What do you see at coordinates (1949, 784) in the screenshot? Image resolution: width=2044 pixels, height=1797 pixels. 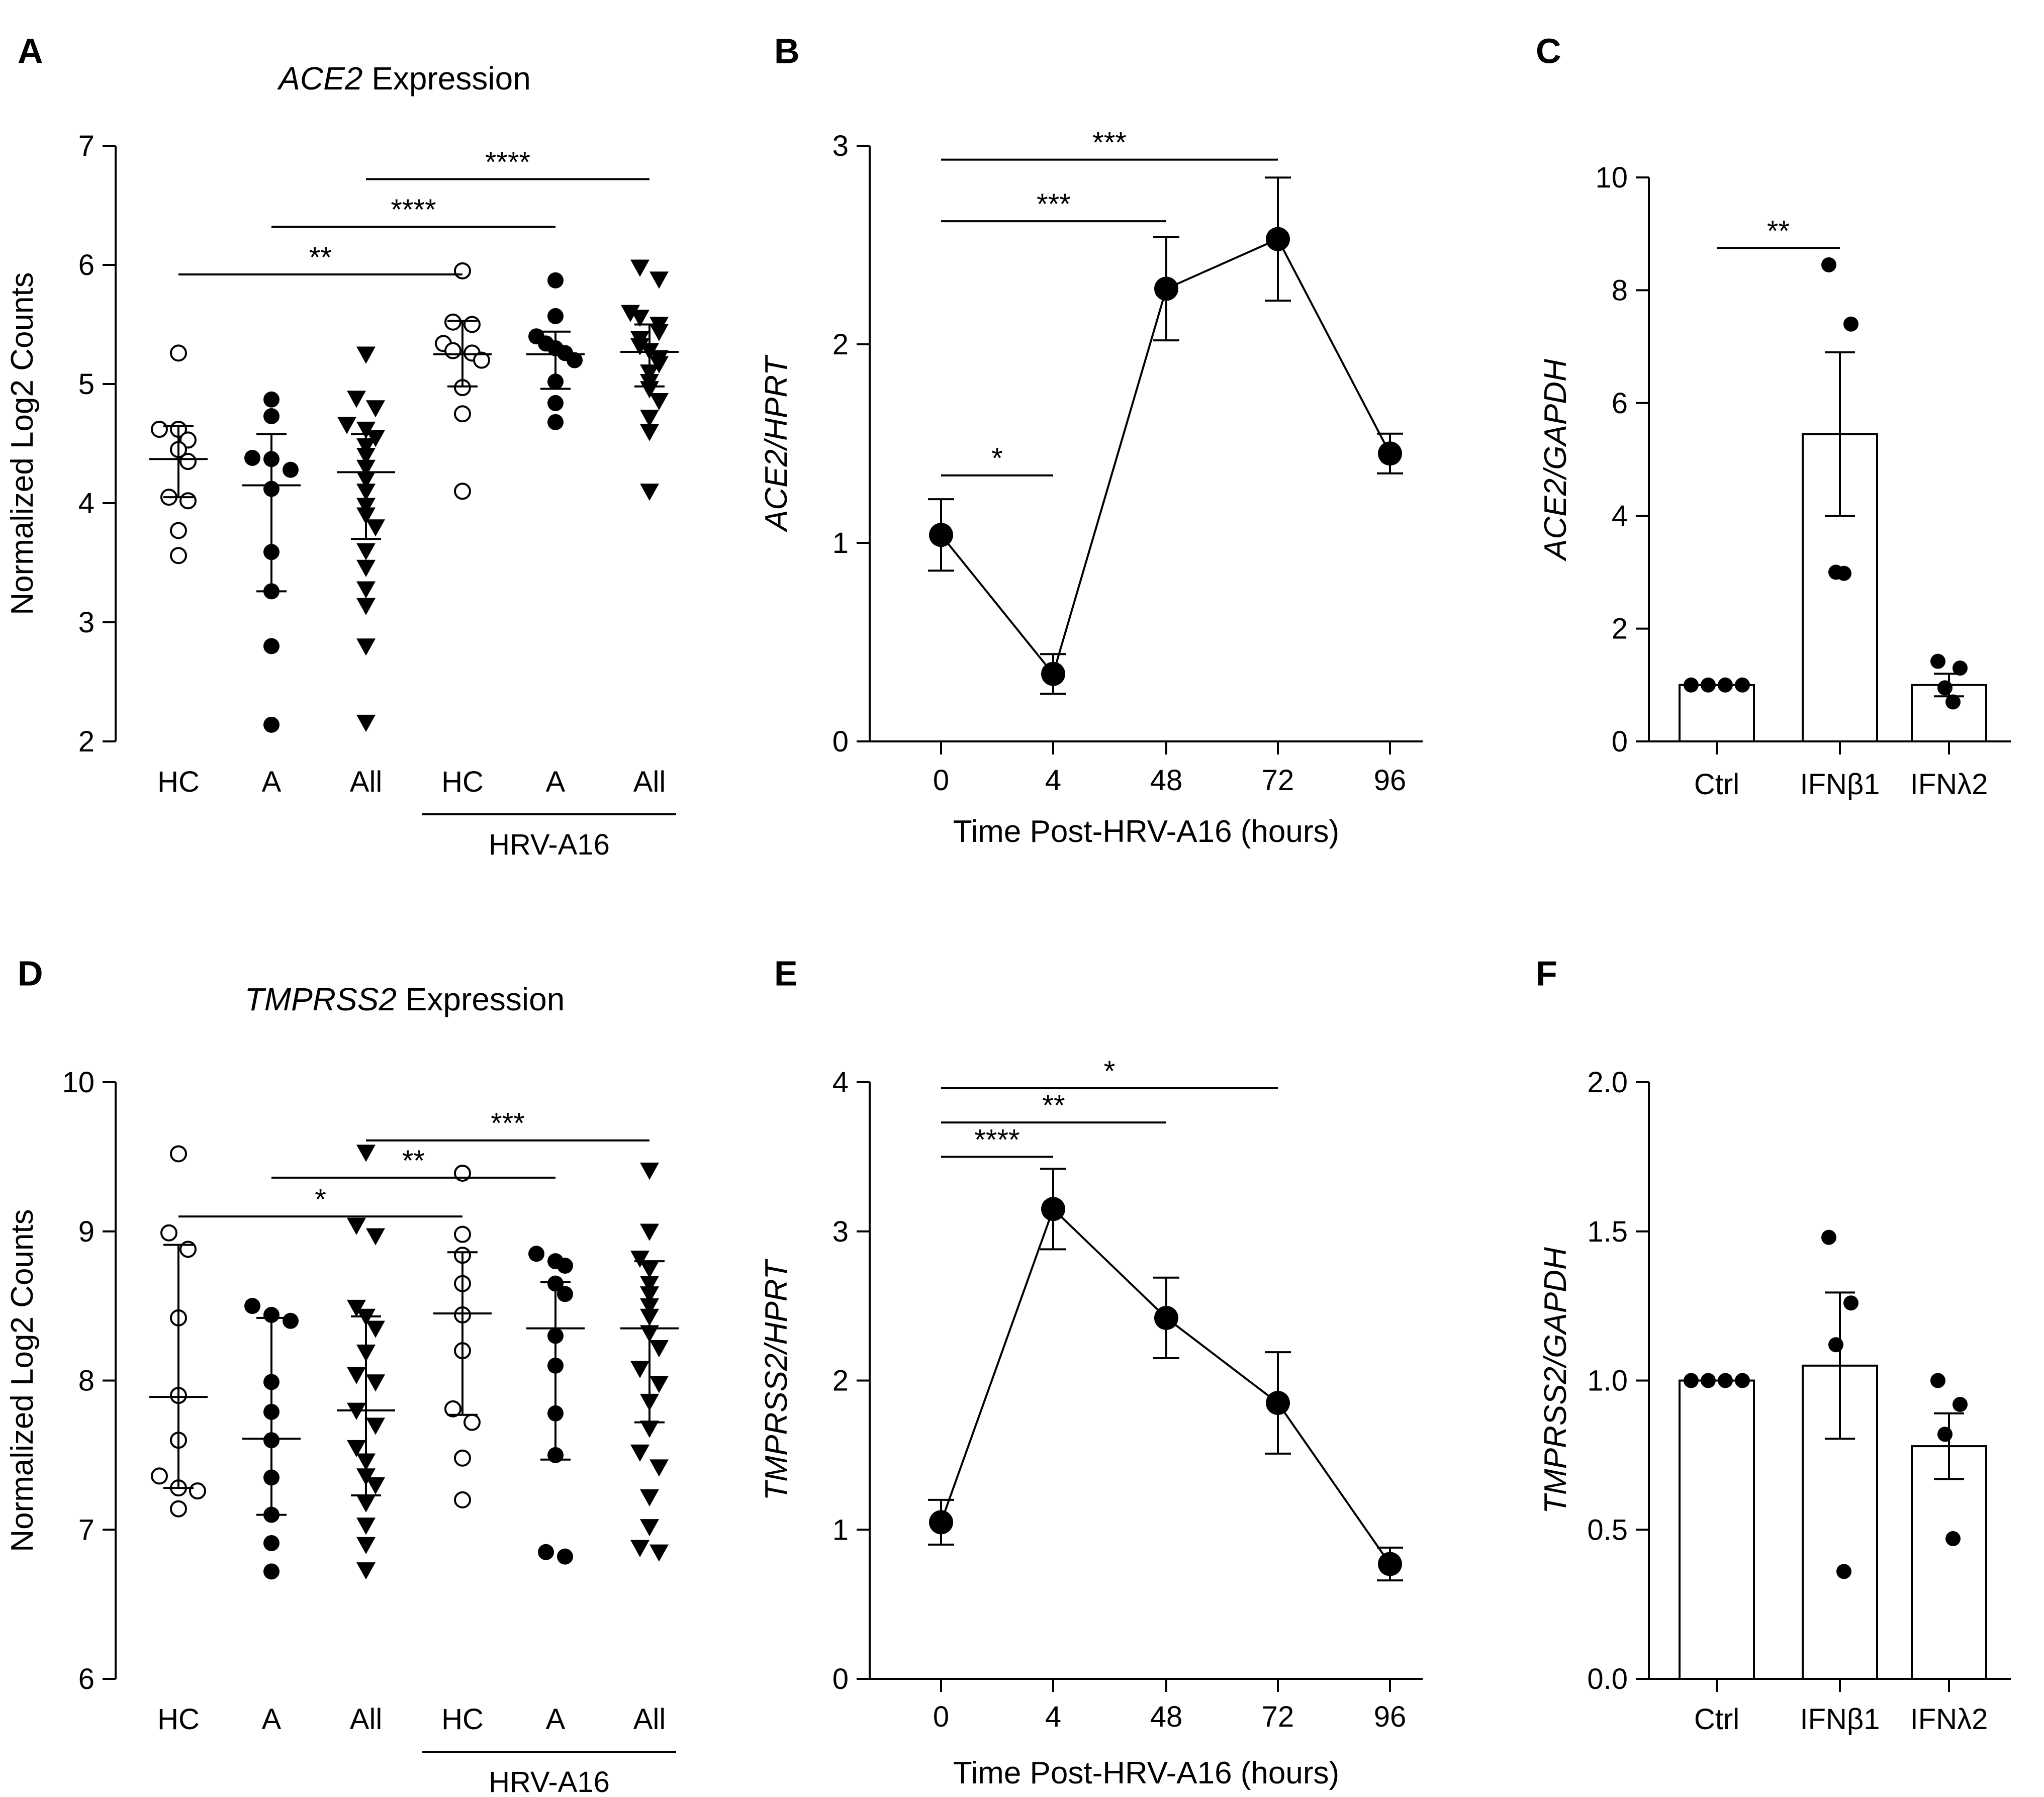 I see `x-category-label: IFNλ2` at bounding box center [1949, 784].